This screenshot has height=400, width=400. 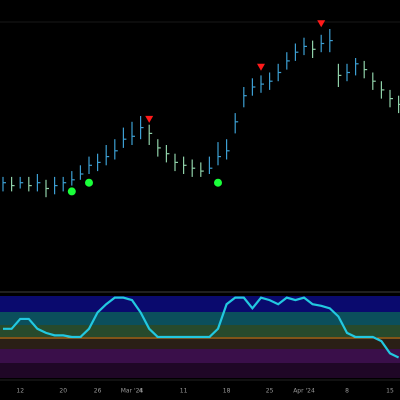 What do you see at coordinates (141, 391) in the screenshot?
I see `x-tick-label: 4` at bounding box center [141, 391].